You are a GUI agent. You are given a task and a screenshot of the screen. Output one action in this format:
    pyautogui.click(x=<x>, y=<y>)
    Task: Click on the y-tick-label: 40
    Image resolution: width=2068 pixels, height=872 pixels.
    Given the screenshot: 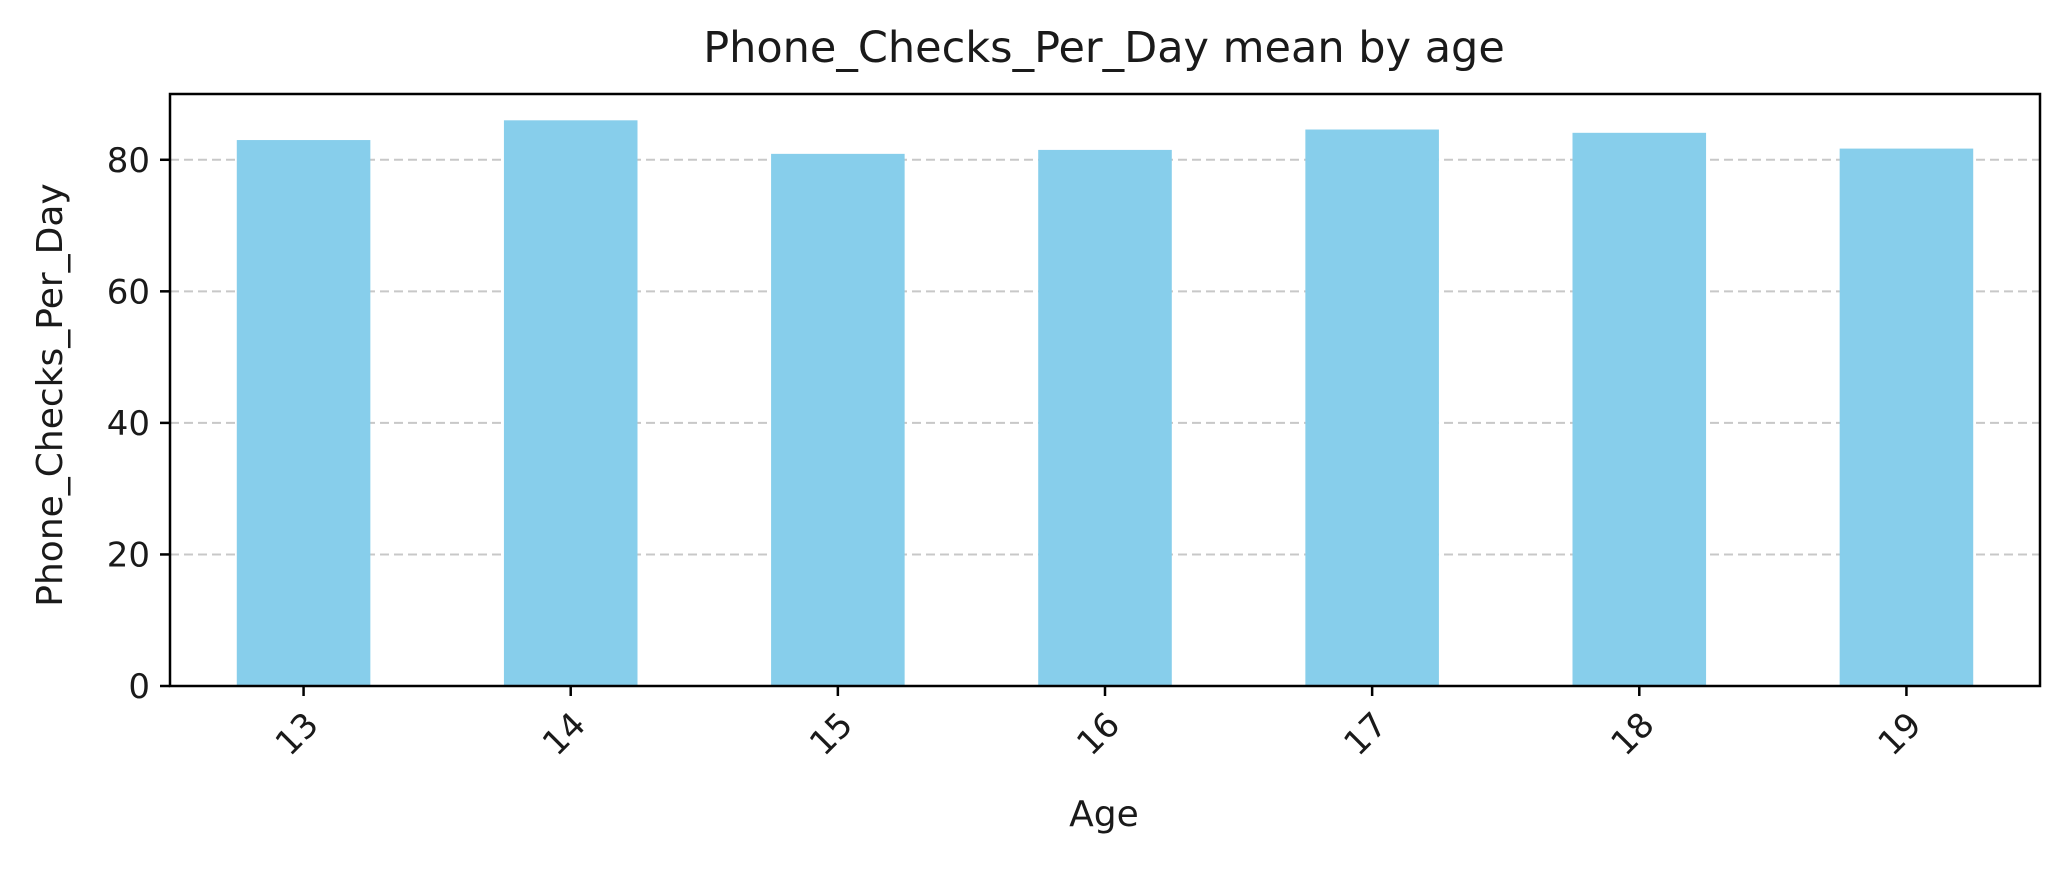 What is the action you would take?
    pyautogui.click(x=128, y=424)
    